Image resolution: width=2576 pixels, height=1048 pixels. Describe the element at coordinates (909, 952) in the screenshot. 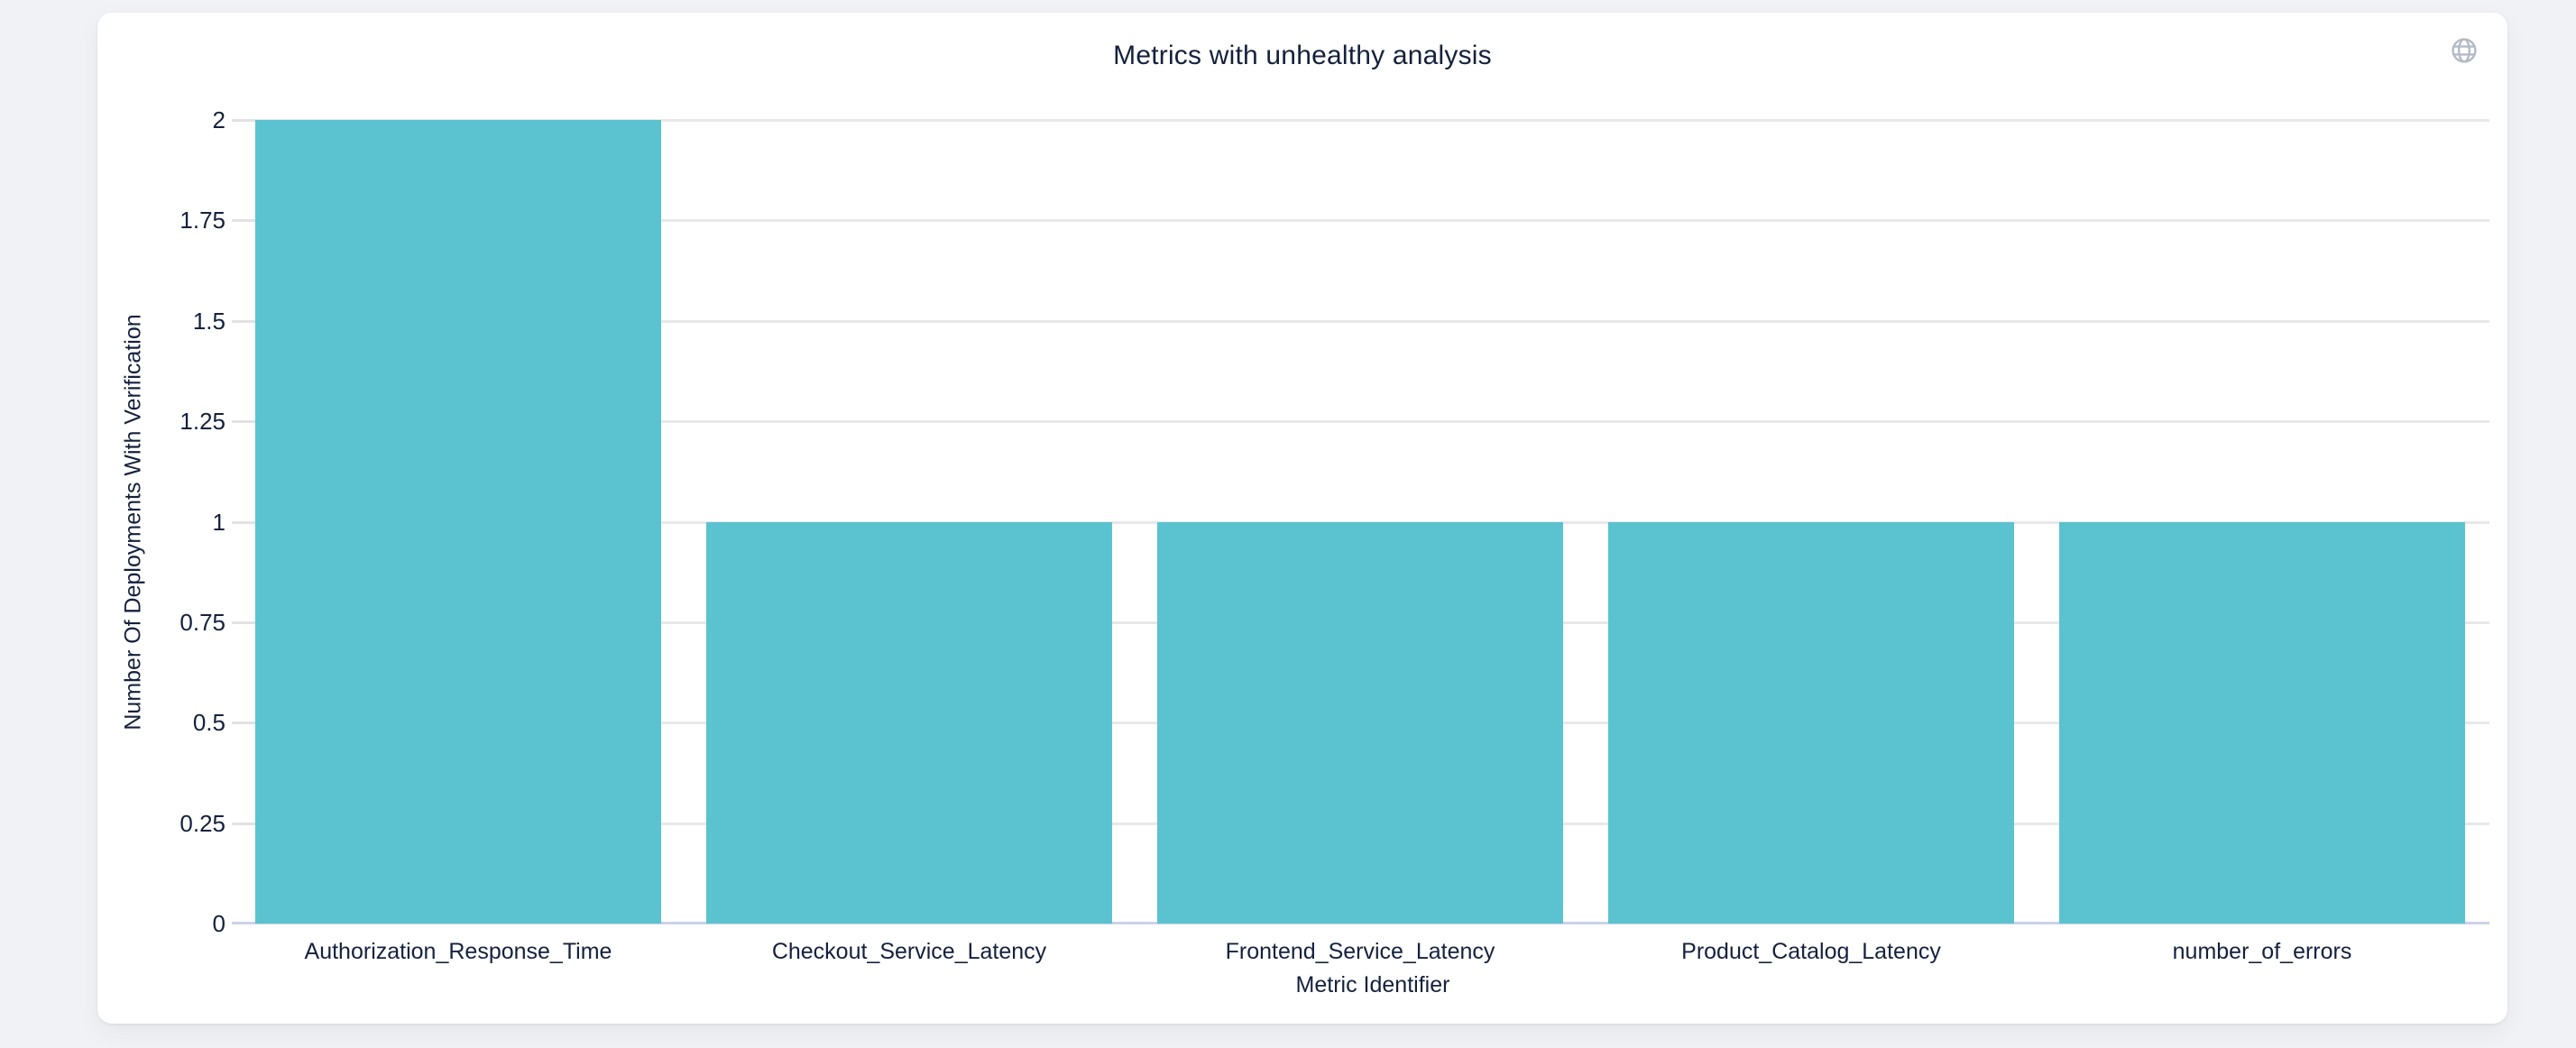

I see `x-tick-label: Checkout_Service_Latency` at that location.